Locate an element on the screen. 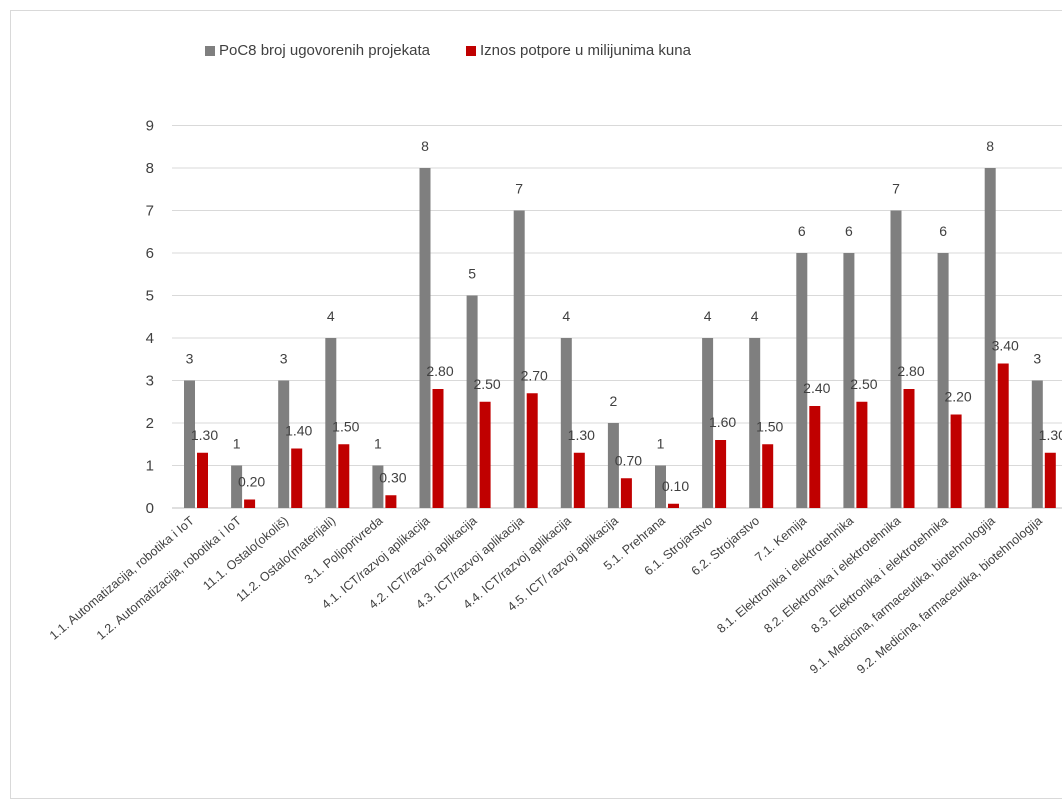 This screenshot has height=800, width=1062. data-label-series-2: 2.70 is located at coordinates (534, 375).